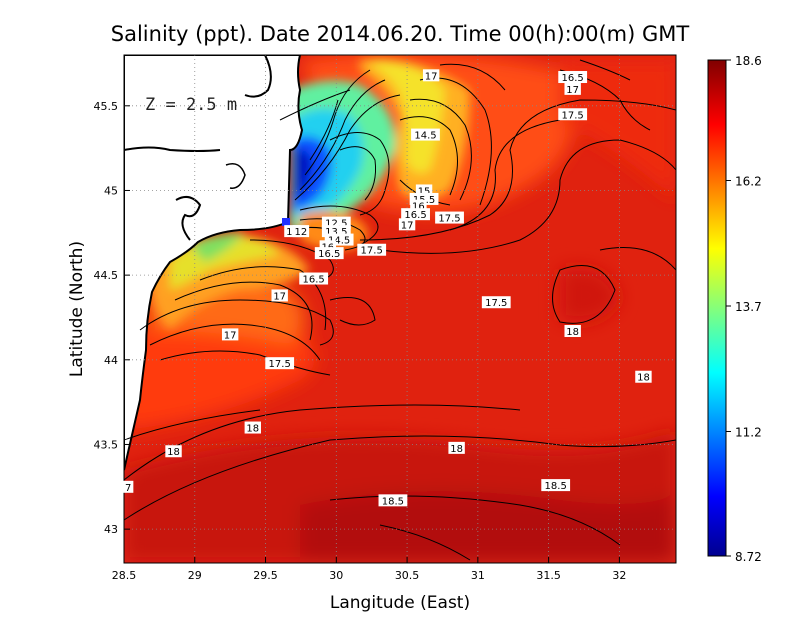 This screenshot has height=618, width=800. I want to click on y-tick-label: 45, so click(111, 190).